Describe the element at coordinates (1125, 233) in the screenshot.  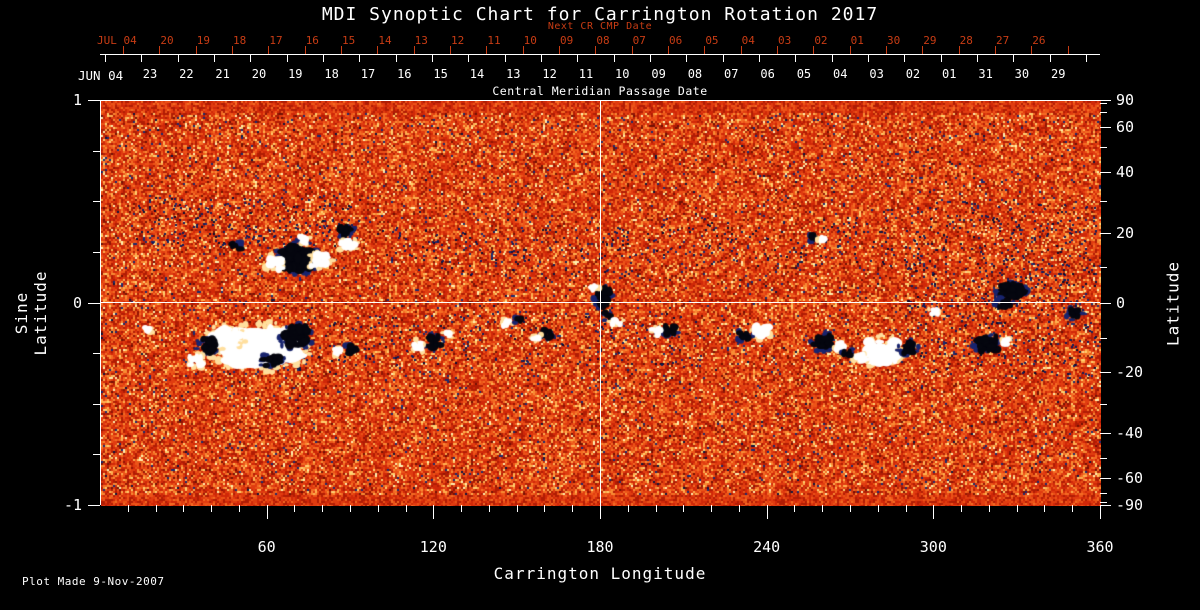
I see `latitude-tick-label: 20` at that location.